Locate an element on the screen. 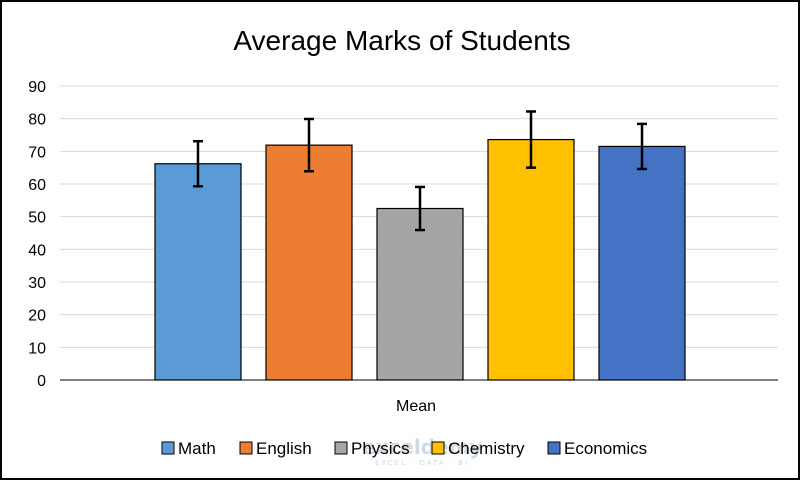 The image size is (800, 482). bar-english is located at coordinates (309, 262).